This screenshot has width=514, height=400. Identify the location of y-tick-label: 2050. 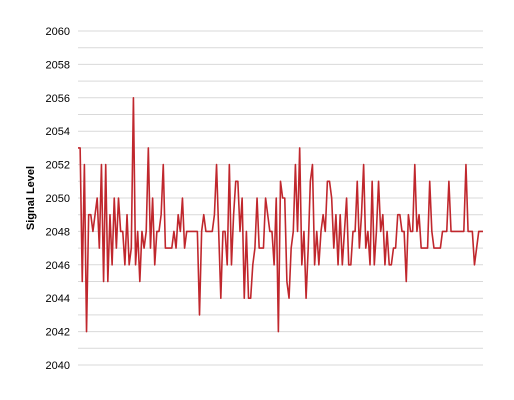
(58, 199).